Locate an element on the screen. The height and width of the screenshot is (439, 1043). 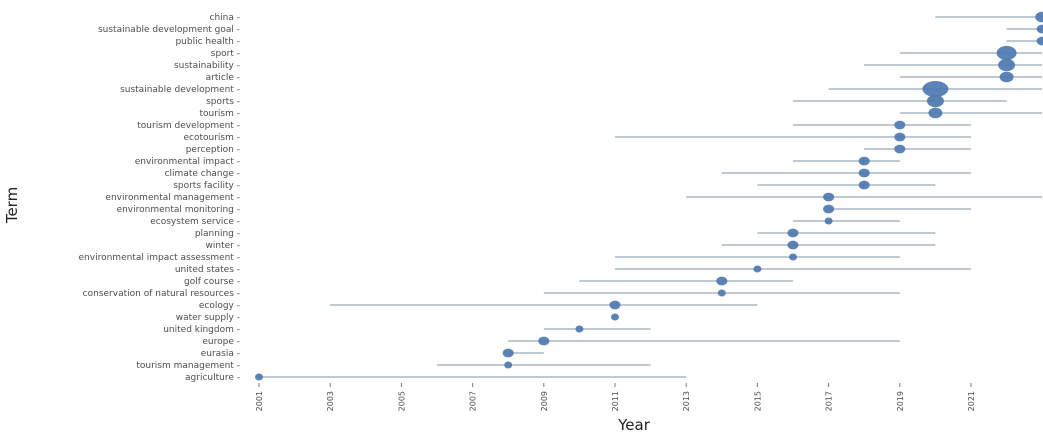
median-point-tourism is located at coordinates (935, 113).